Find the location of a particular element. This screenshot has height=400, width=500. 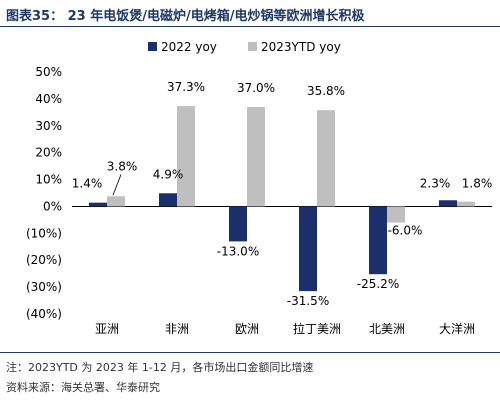

data-label: 1.4% is located at coordinates (87, 183).